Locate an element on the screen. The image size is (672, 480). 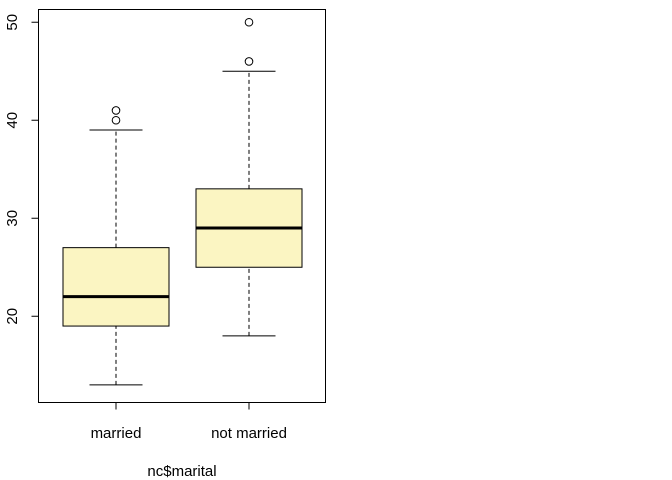
x-axis-title: nc$marital is located at coordinates (181, 471).